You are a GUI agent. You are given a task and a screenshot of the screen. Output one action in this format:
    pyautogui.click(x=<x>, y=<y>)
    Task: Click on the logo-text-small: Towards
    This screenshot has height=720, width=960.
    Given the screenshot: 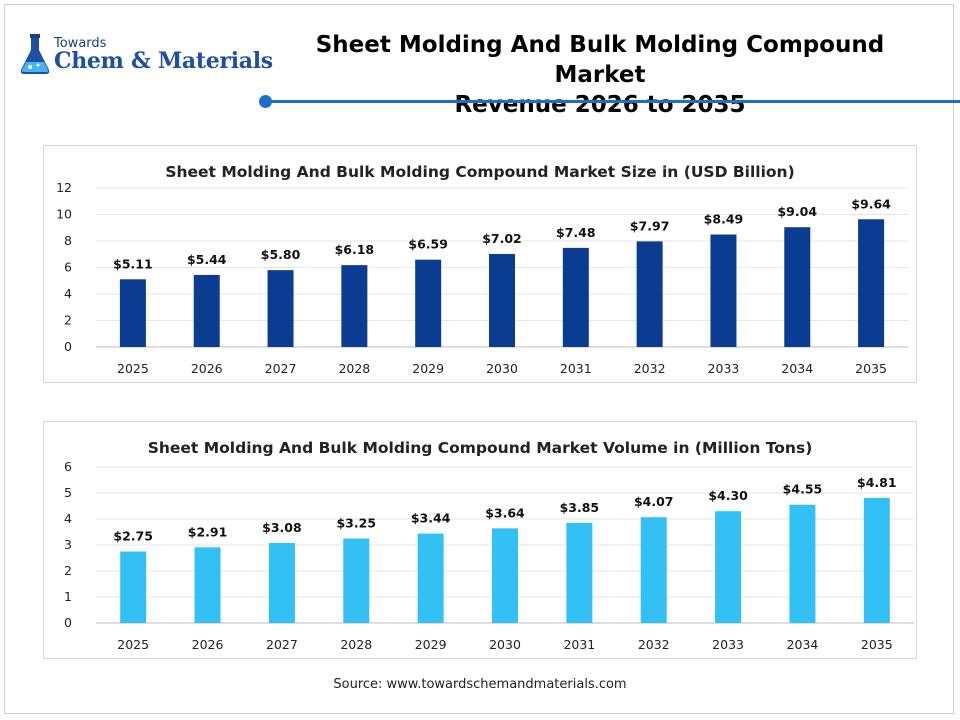 What is the action you would take?
    pyautogui.click(x=80, y=43)
    